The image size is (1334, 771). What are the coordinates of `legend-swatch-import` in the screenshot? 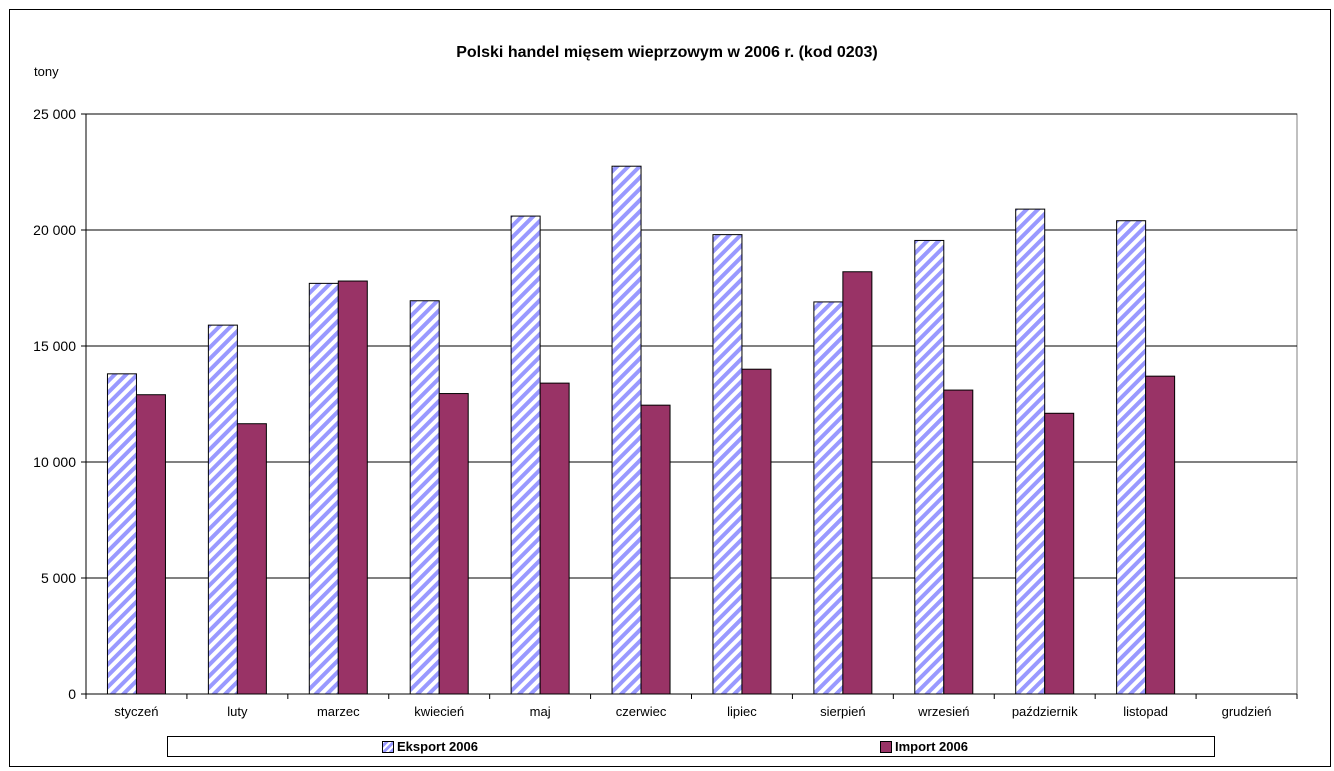 It's located at (886, 746).